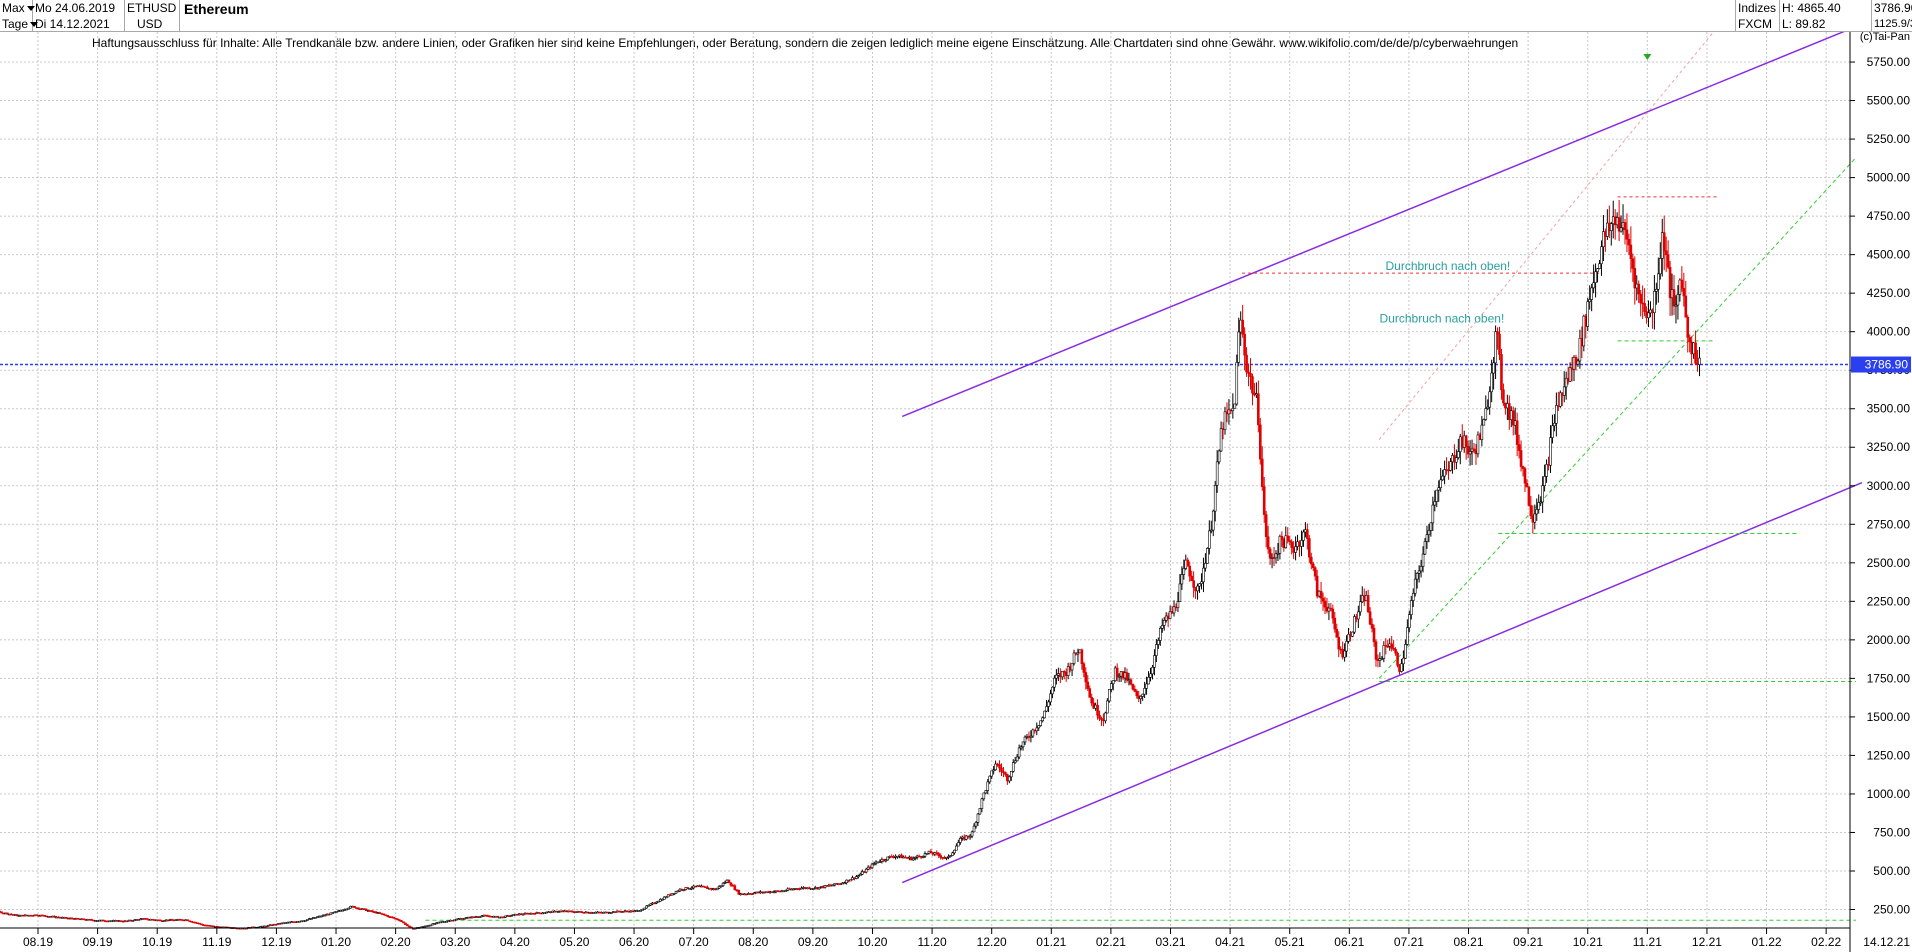 The image size is (1912, 952). What do you see at coordinates (1230, 942) in the screenshot?
I see `x-tick-label: 04.21` at bounding box center [1230, 942].